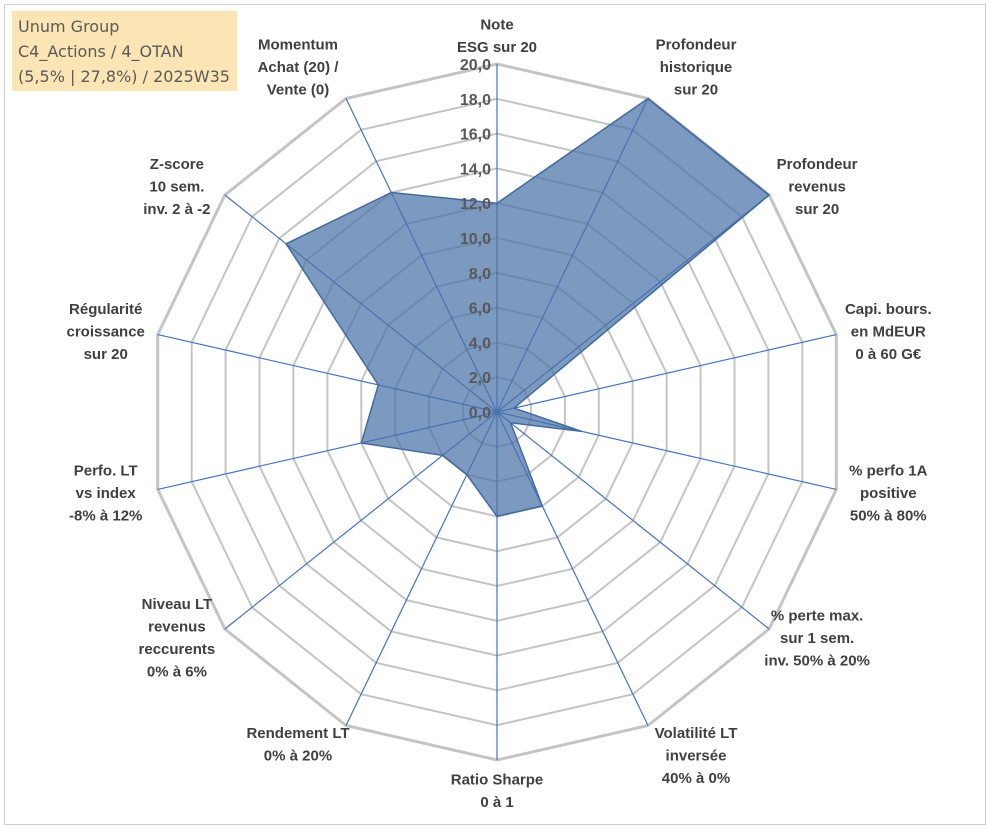  I want to click on info-stats: (5,5% | 27,8%) / 2025W35, so click(124, 76).